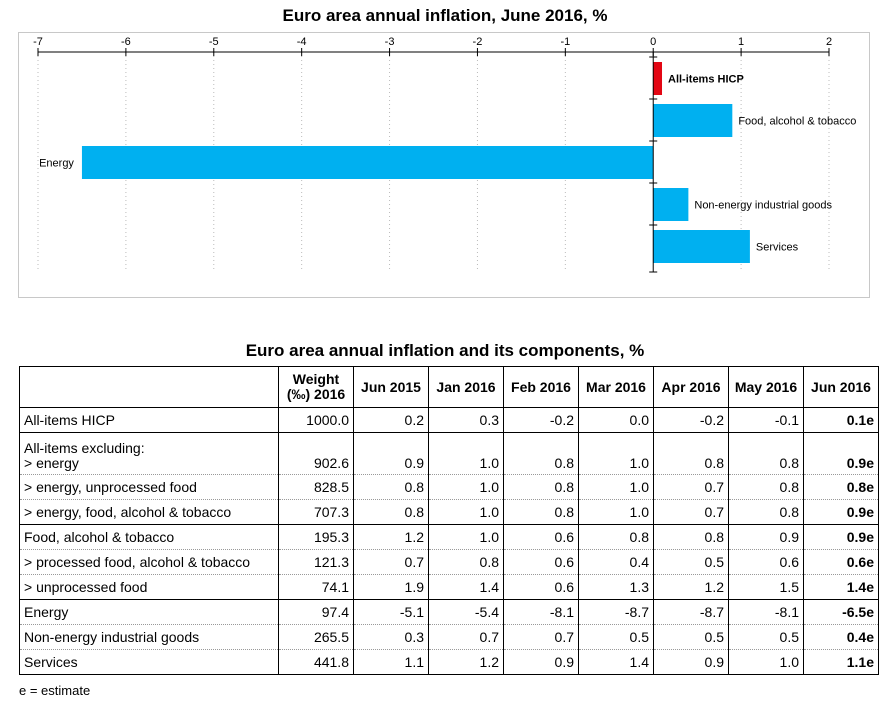  What do you see at coordinates (766, 587) in the screenshot?
I see `value-cell: 1.5` at bounding box center [766, 587].